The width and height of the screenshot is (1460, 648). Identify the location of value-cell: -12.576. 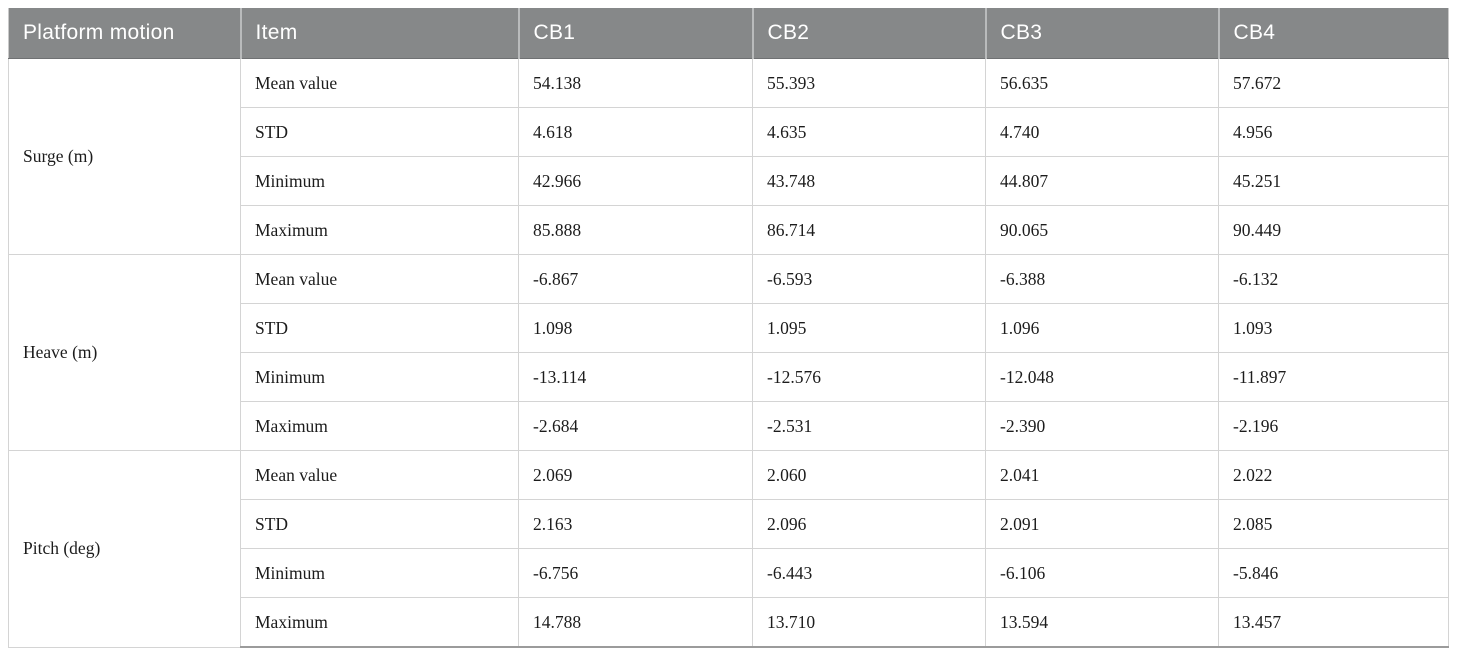
(869, 377).